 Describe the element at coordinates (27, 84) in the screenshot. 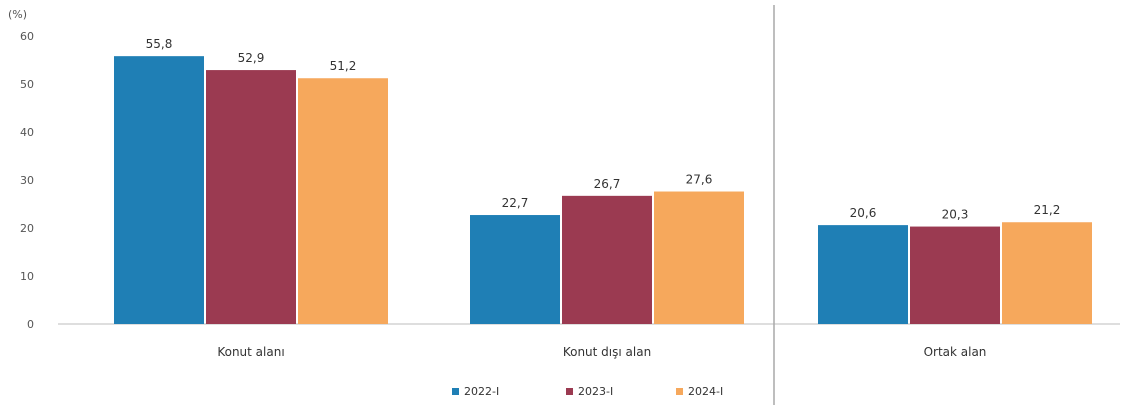

I see `y-tick-label: 50` at that location.